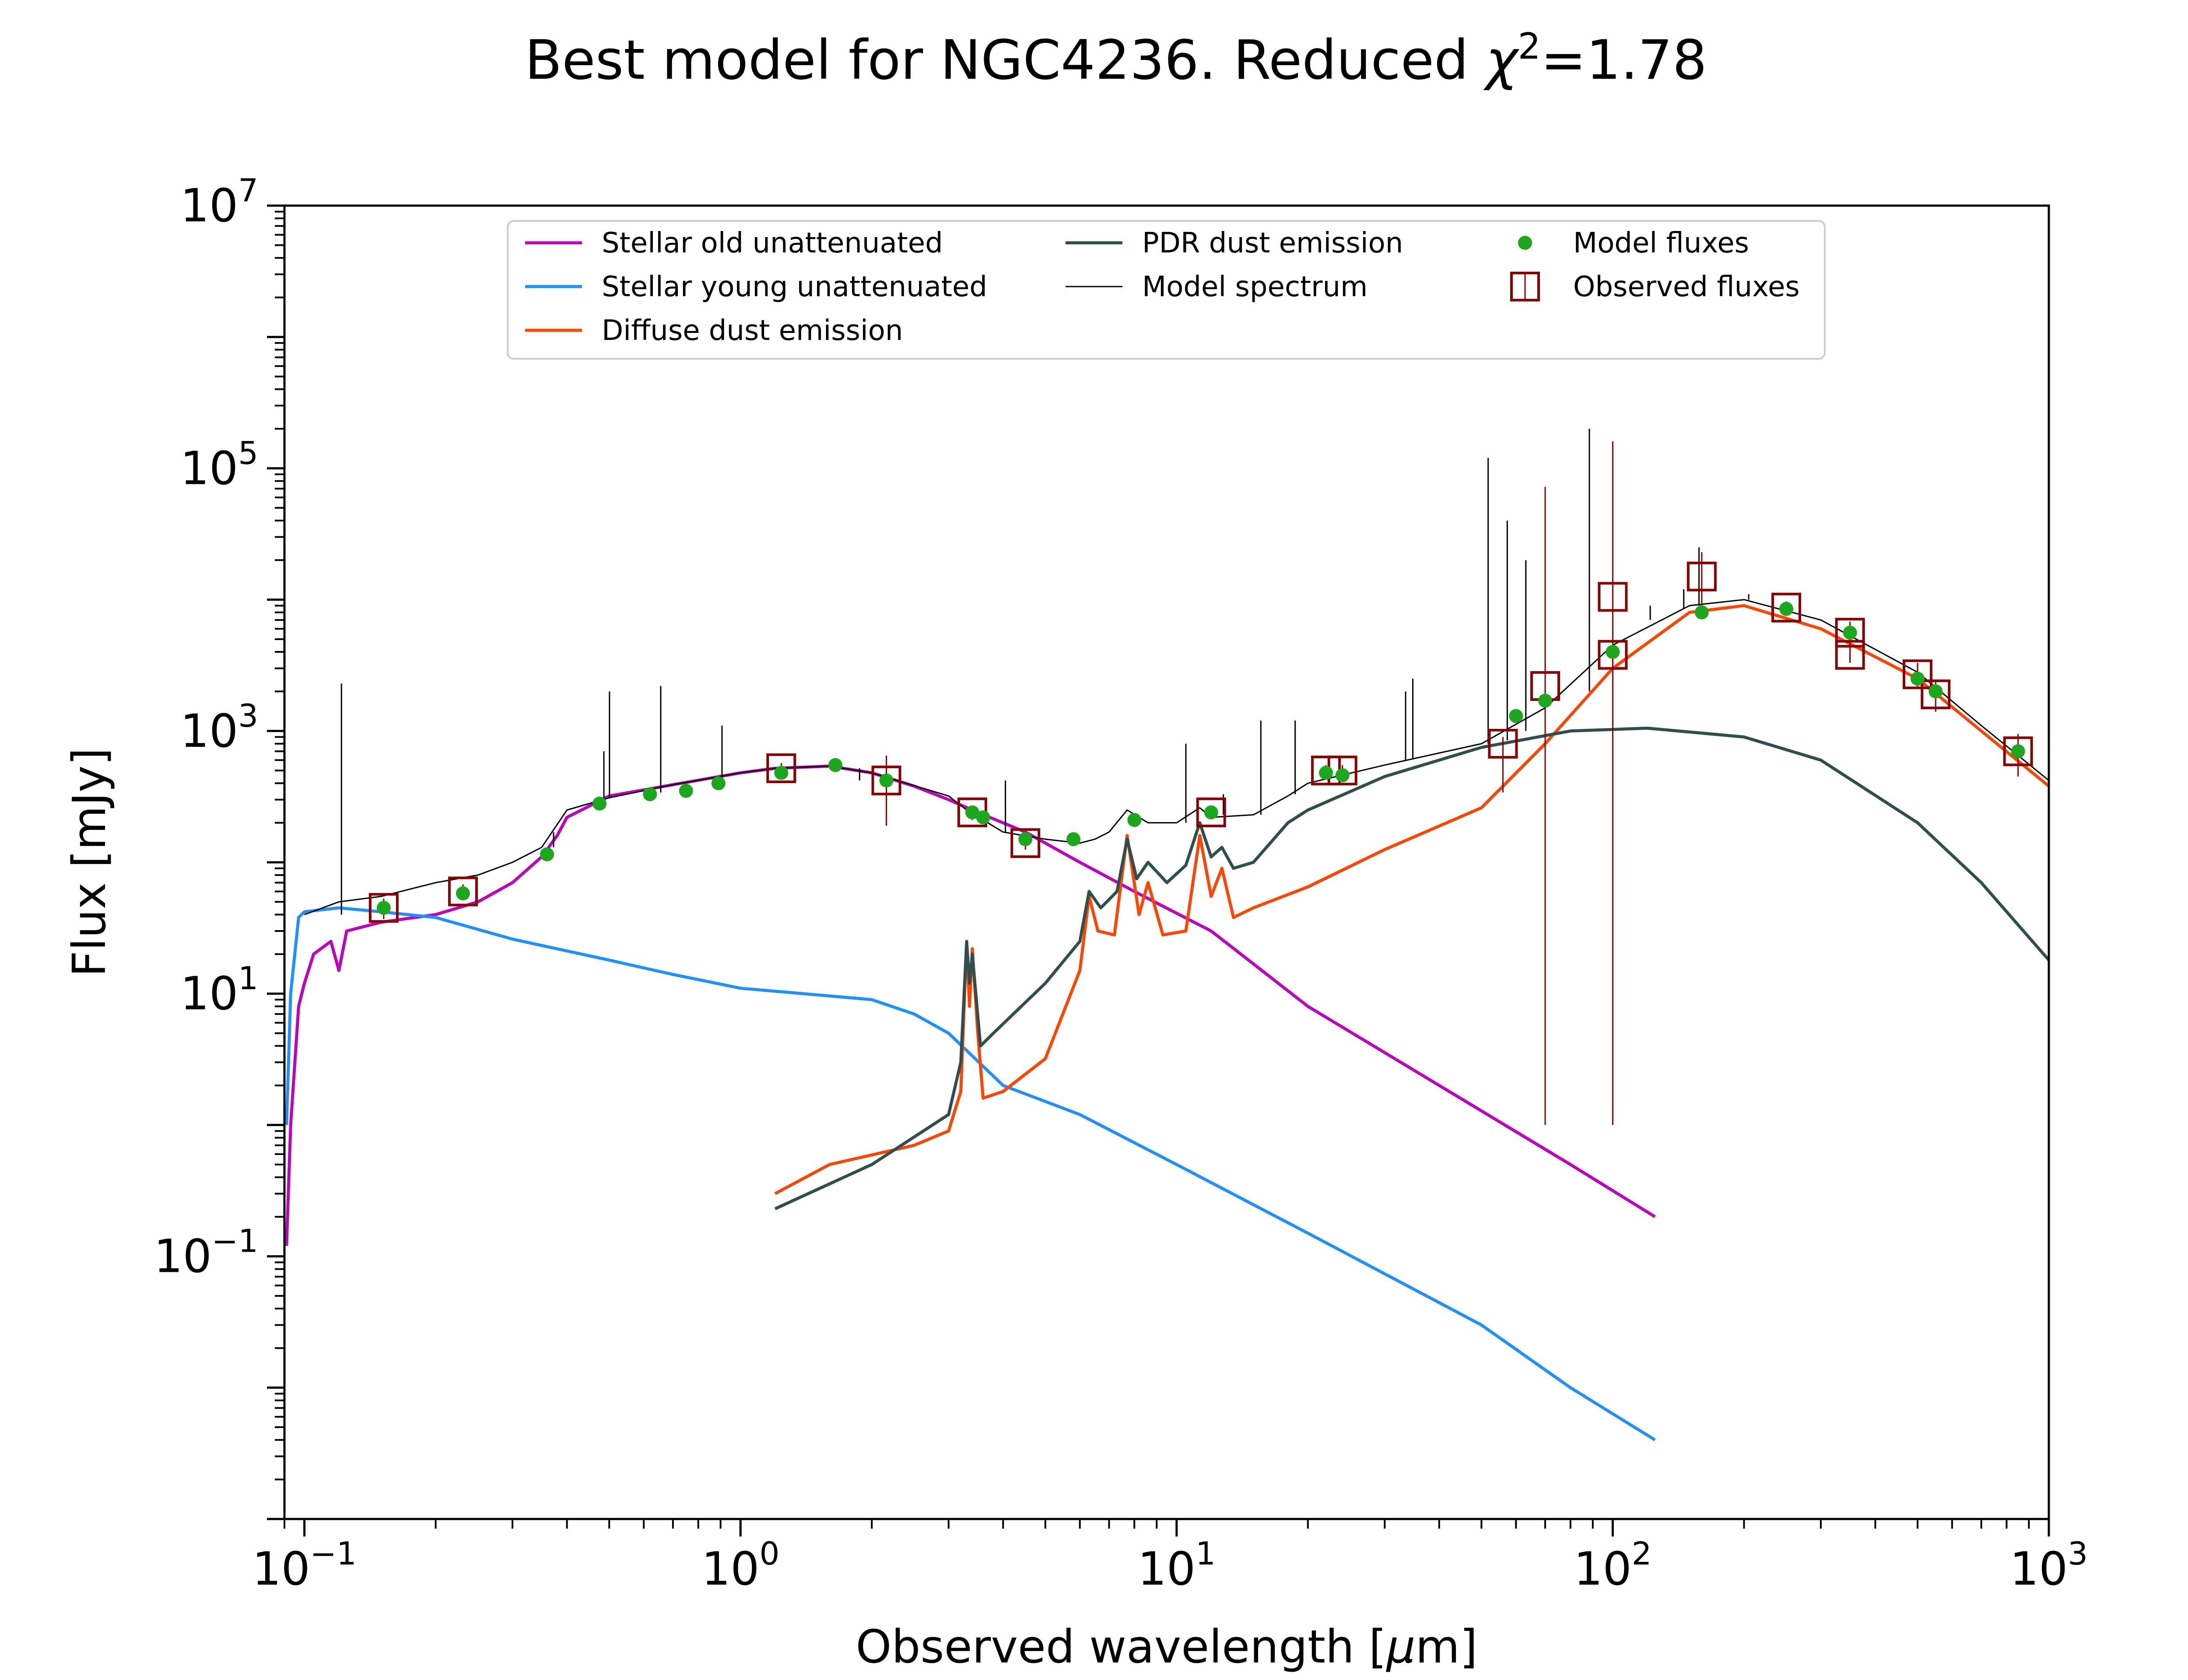 Image resolution: width=2188 pixels, height=1680 pixels. I want to click on x-tick-label-4: 10³, so click(2049, 1565).